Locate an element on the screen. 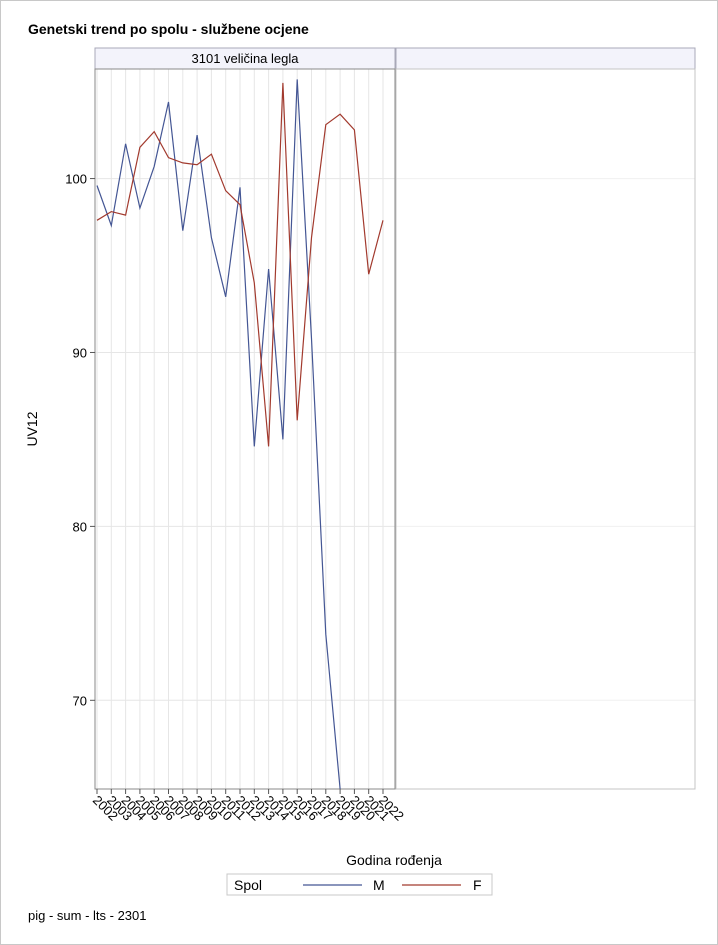 Image resolution: width=718 pixels, height=945 pixels. y-tick-label: 90 is located at coordinates (80, 352).